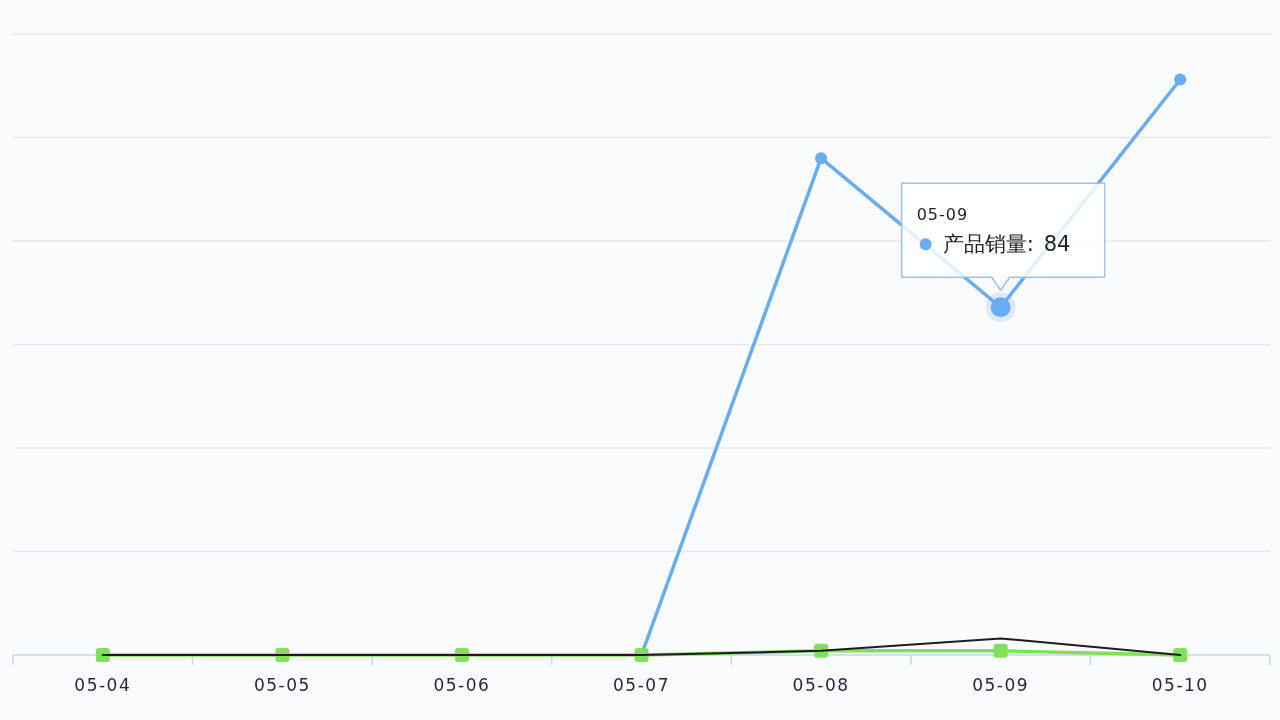 Image resolution: width=1280 pixels, height=720 pixels. Describe the element at coordinates (103, 685) in the screenshot. I see `x-tick-label: 05-04` at that location.